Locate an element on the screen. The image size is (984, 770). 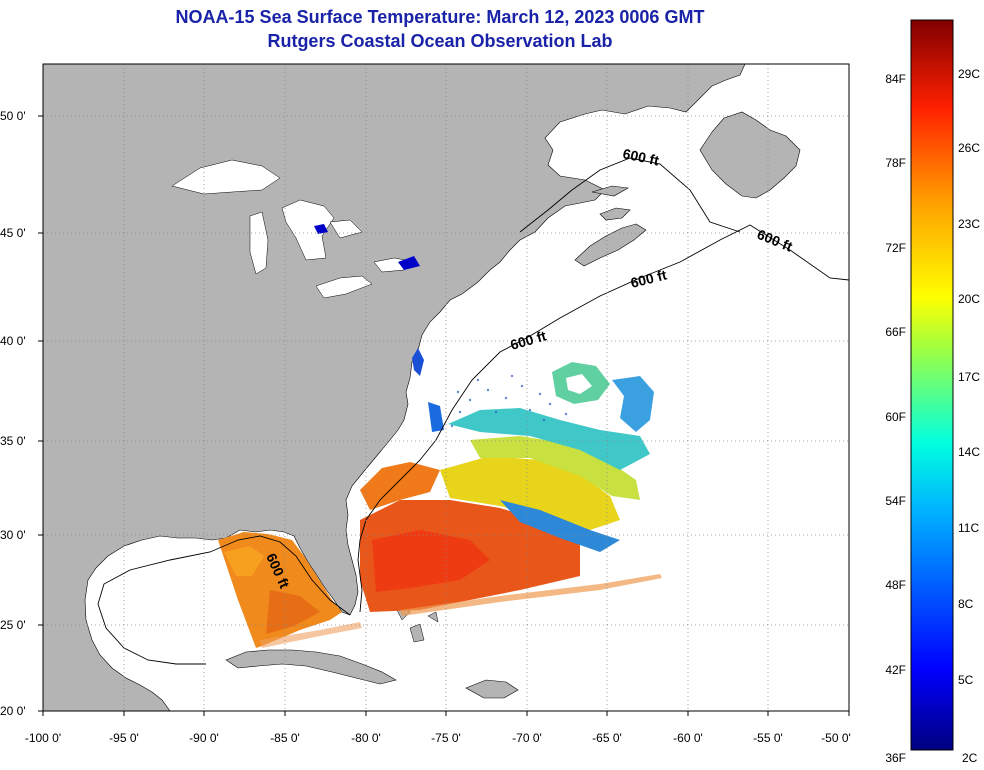
chesapeake-cold is located at coordinates (418, 362).